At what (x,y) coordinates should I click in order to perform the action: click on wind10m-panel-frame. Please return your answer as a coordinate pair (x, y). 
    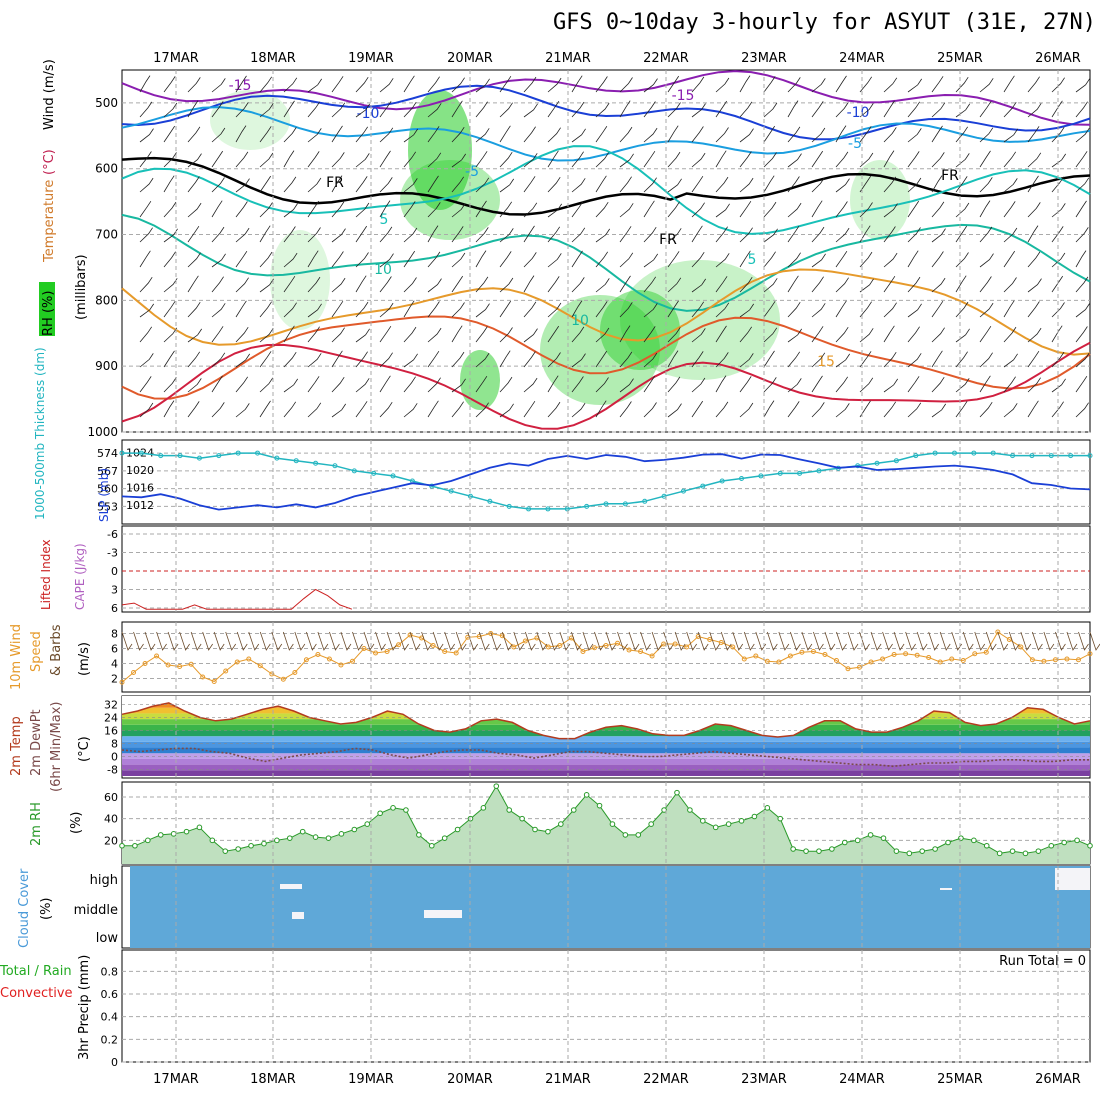
    Looking at the image, I should click on (606, 657).